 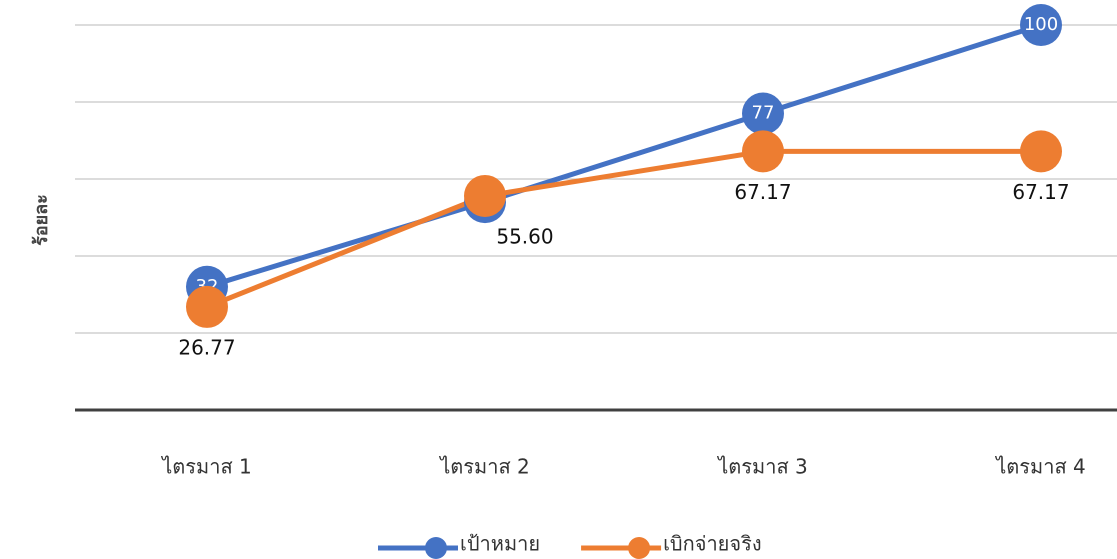 I want to click on data-label: 77, so click(x=763, y=113).